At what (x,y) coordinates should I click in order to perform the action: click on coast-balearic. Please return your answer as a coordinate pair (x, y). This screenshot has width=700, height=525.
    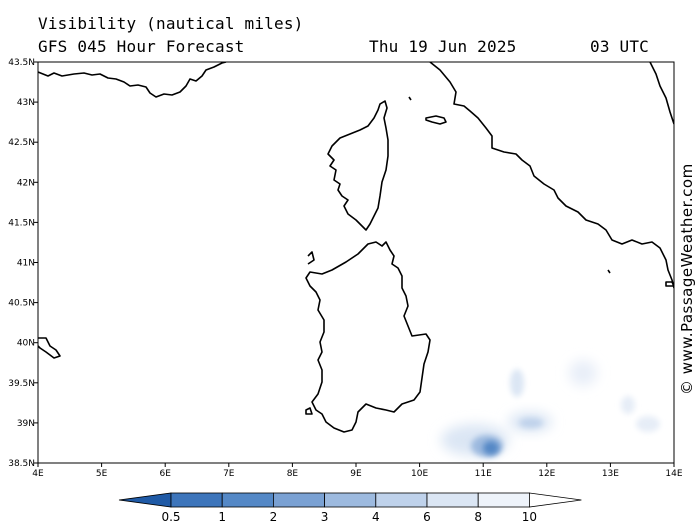
    Looking at the image, I should click on (49, 348).